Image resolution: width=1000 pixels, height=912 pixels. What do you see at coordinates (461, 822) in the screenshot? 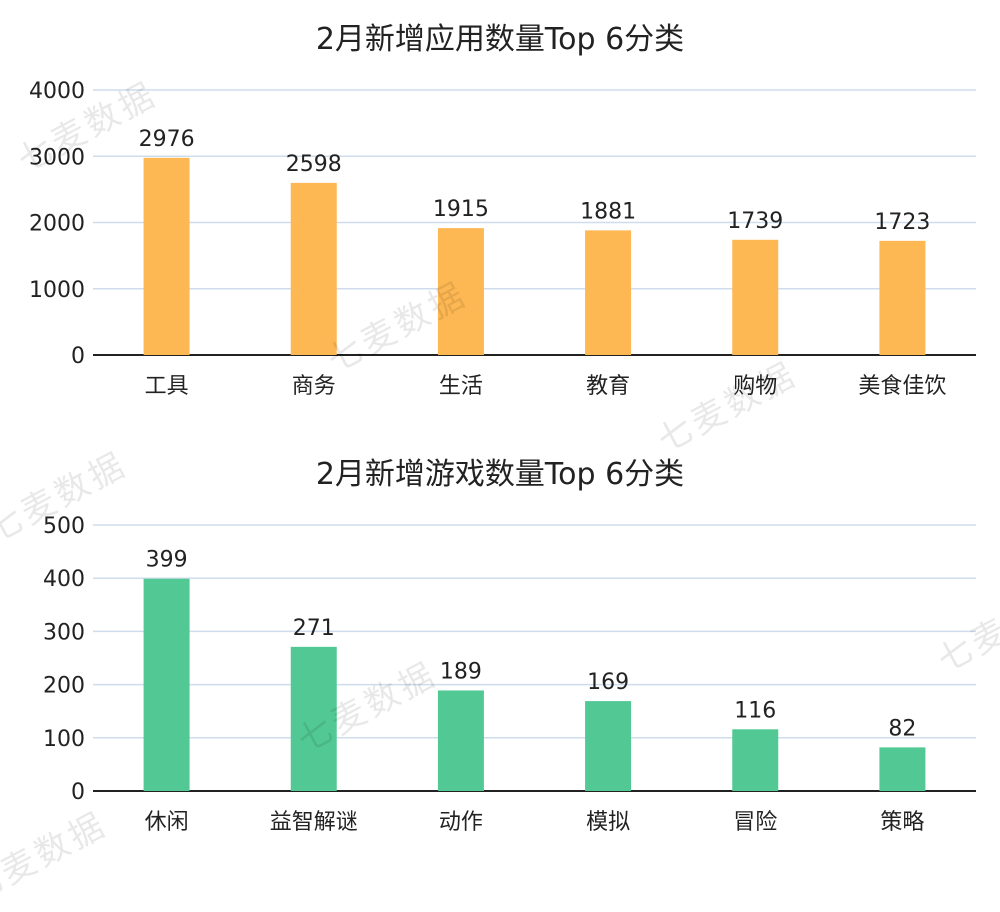
I see `x-tick-label: 动作` at bounding box center [461, 822].